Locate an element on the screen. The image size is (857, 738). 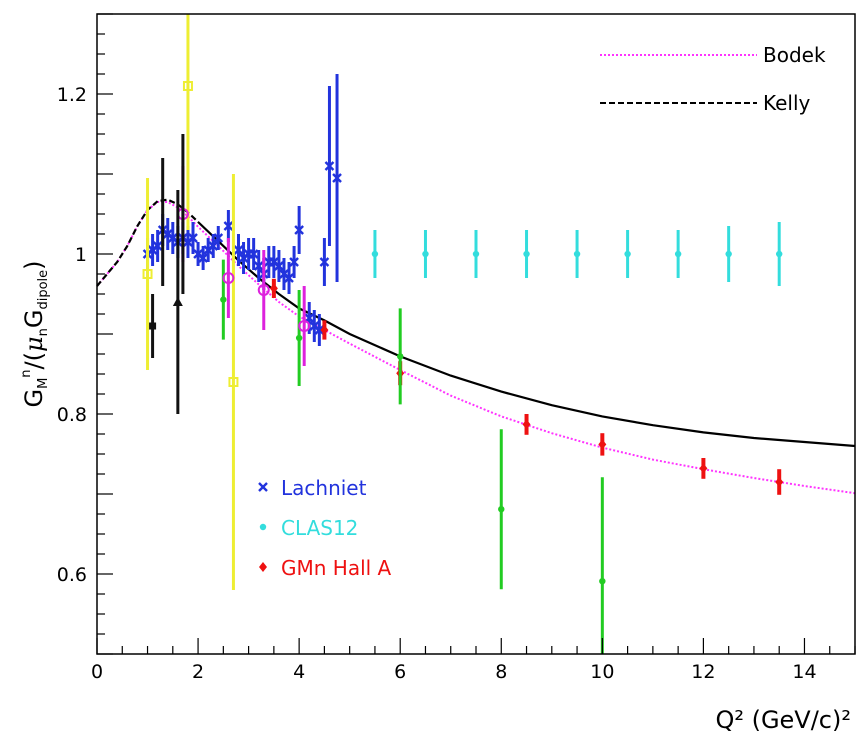
x-tick-label: 2 is located at coordinates (198, 672).